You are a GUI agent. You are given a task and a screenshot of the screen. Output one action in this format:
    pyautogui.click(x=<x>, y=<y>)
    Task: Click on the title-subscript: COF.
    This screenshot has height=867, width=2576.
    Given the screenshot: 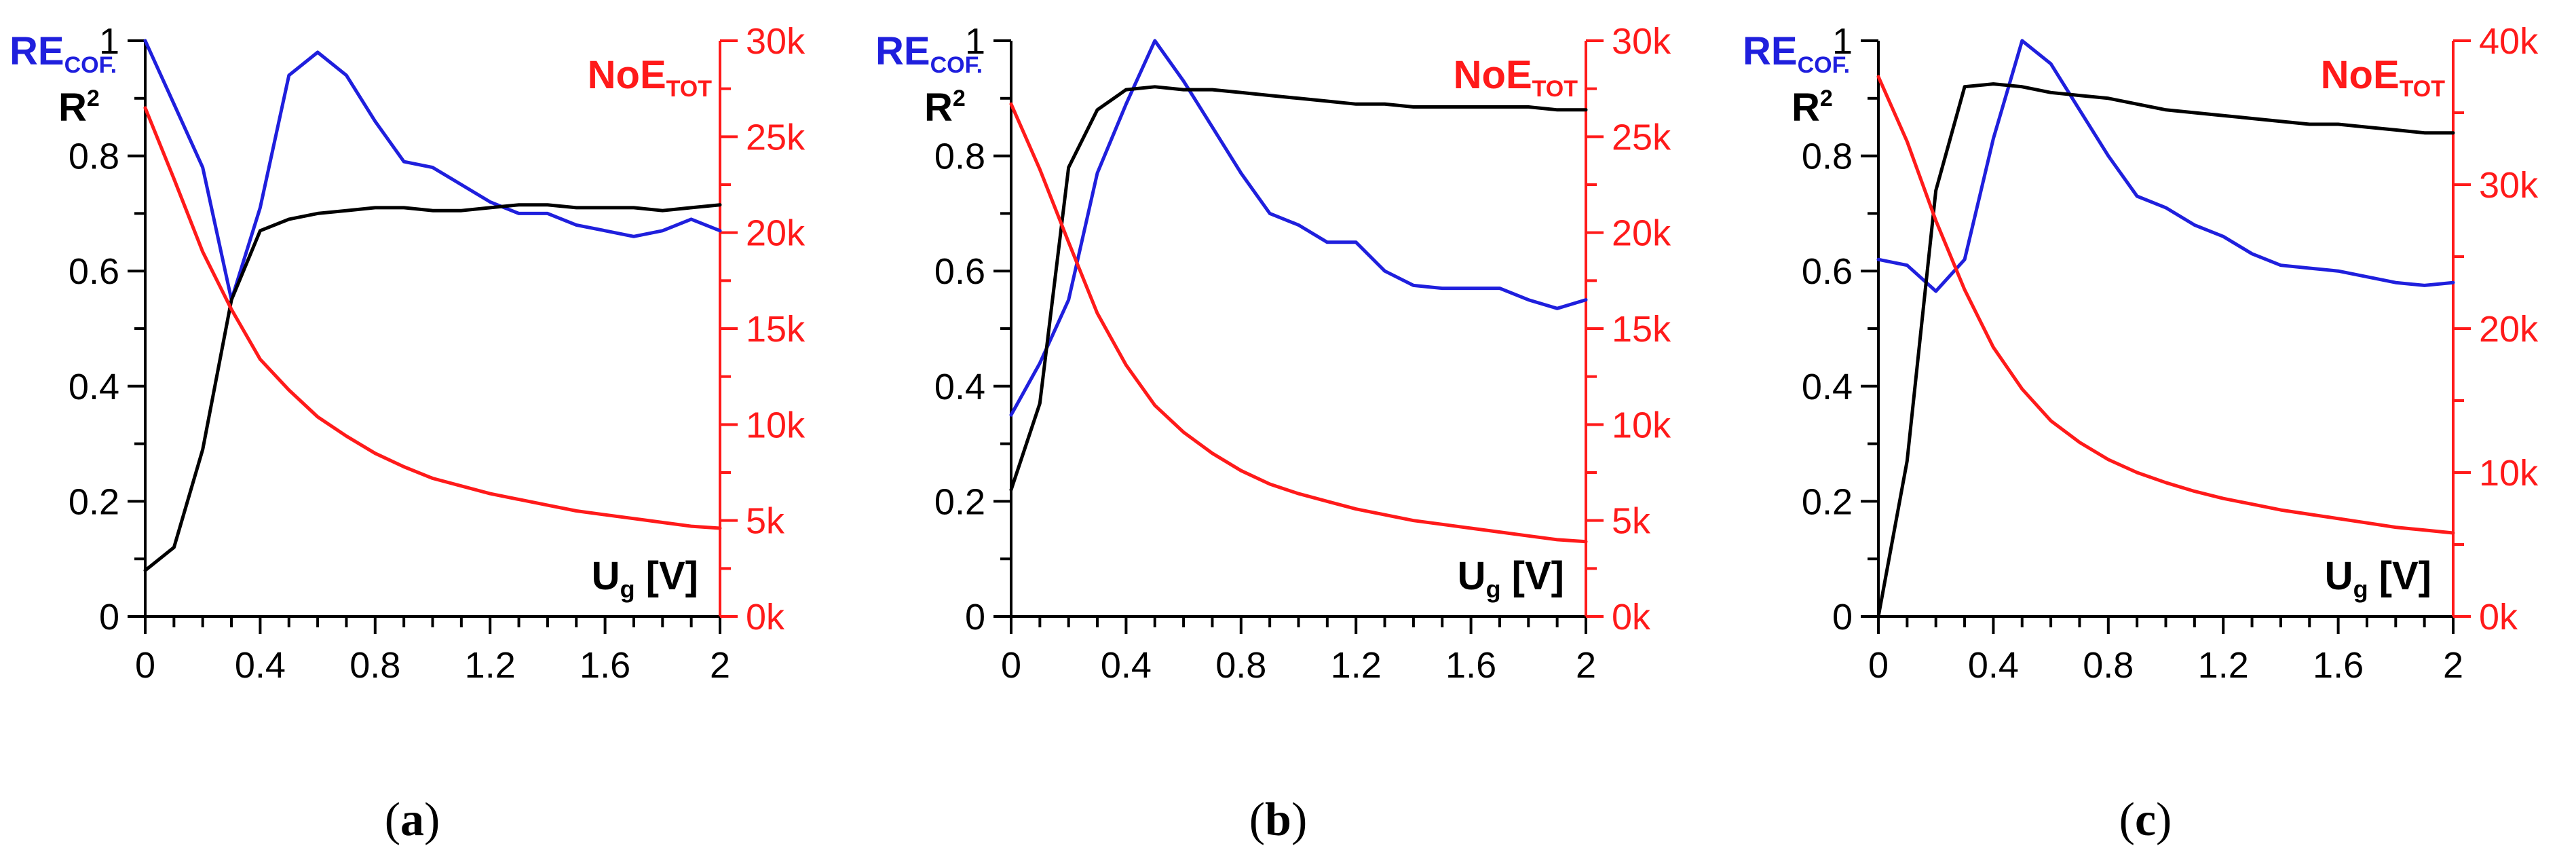 What is the action you would take?
    pyautogui.click(x=956, y=65)
    